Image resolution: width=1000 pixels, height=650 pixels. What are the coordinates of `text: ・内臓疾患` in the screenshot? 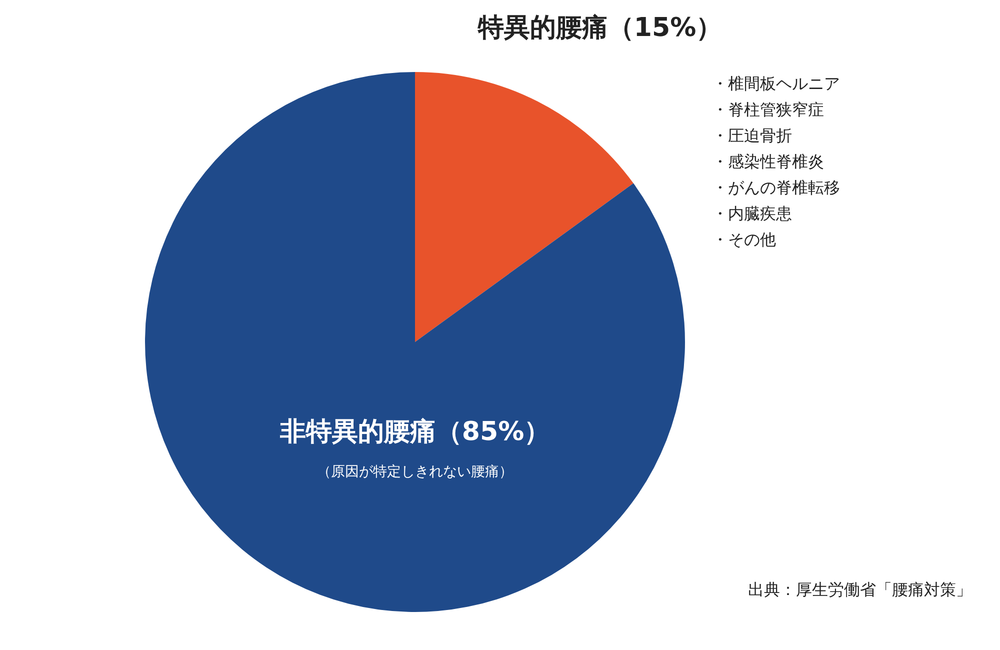 It's located at (752, 213).